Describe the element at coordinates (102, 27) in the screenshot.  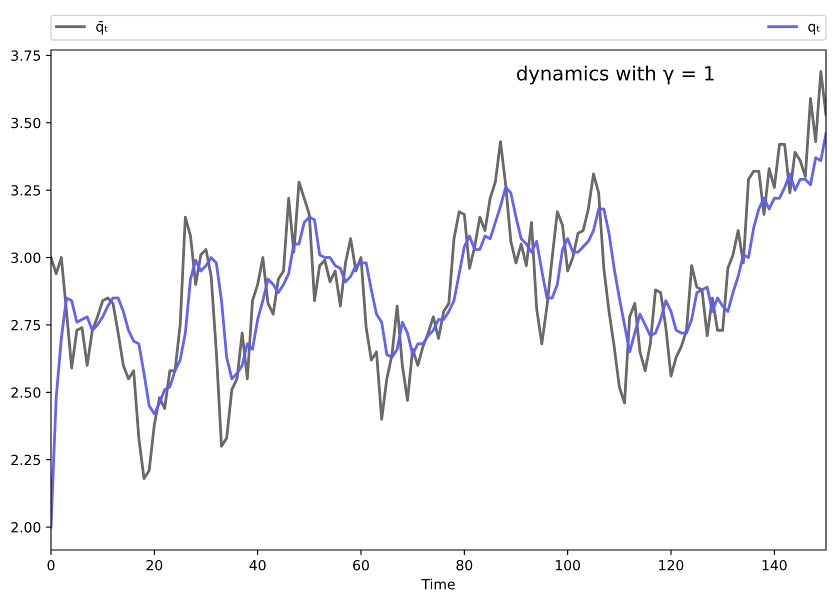
I see `legend-label: q̄ₜ` at that location.